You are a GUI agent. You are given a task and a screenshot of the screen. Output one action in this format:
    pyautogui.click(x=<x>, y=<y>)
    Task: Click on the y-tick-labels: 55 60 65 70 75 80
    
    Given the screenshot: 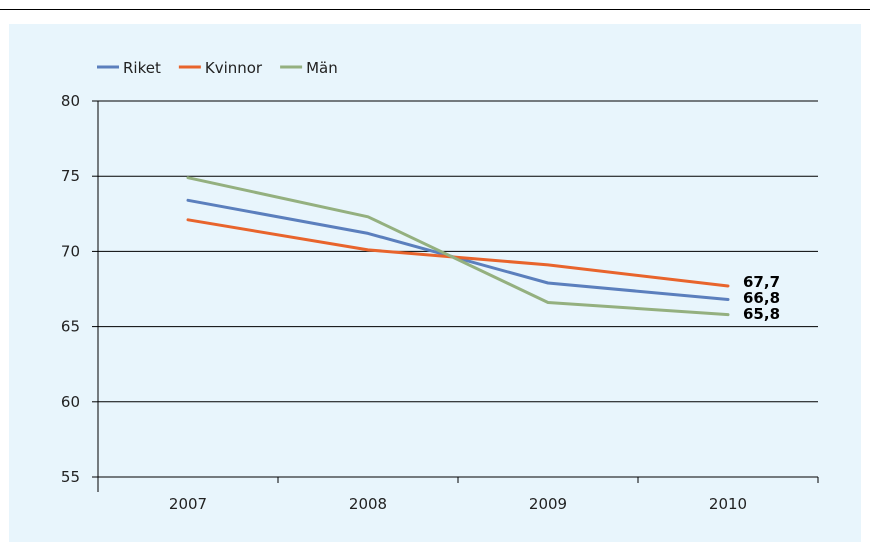 What is the action you would take?
    pyautogui.click(x=70, y=289)
    